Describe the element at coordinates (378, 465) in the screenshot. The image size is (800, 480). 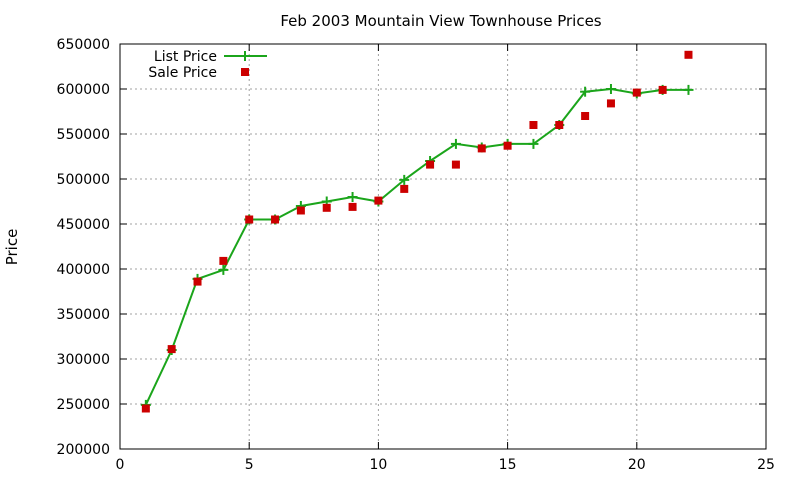
I see `x-tick-label: 10` at that location.